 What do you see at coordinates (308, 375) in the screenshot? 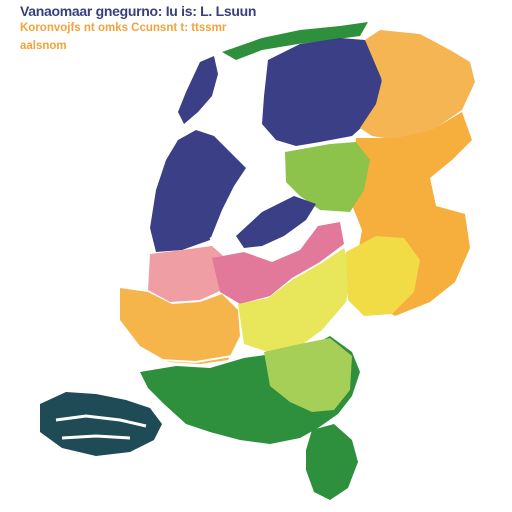
I see `region-south-lime` at bounding box center [308, 375].